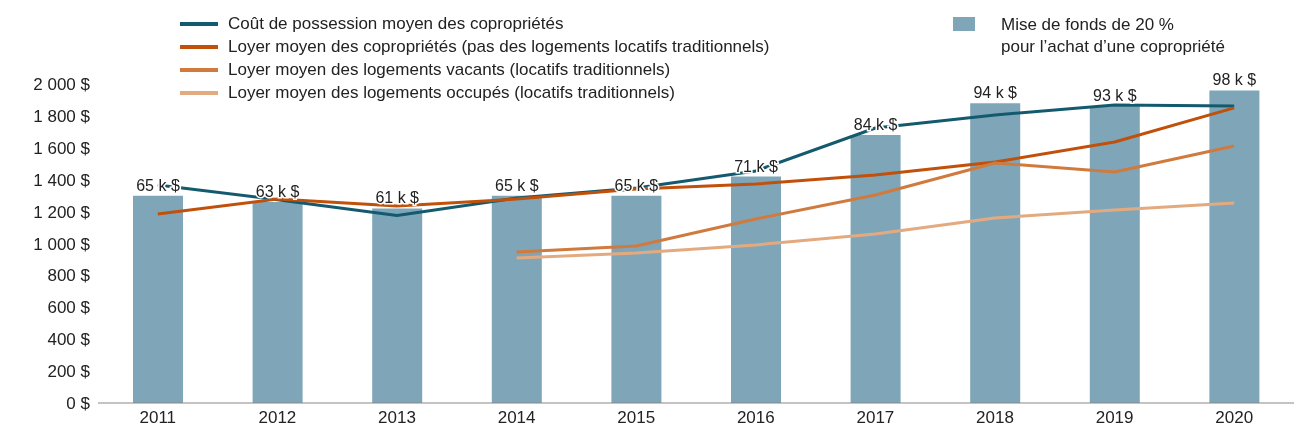  Describe the element at coordinates (1114, 418) in the screenshot. I see `x-tick-label: 2019` at that location.